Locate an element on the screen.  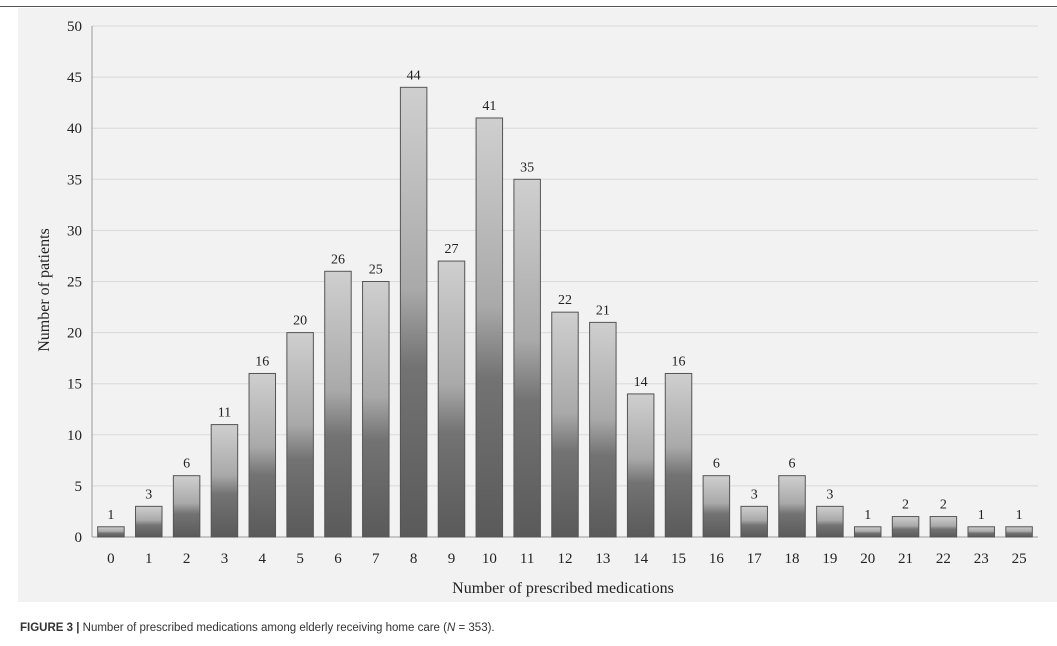
y-tick-label: 5 is located at coordinates (79, 487).